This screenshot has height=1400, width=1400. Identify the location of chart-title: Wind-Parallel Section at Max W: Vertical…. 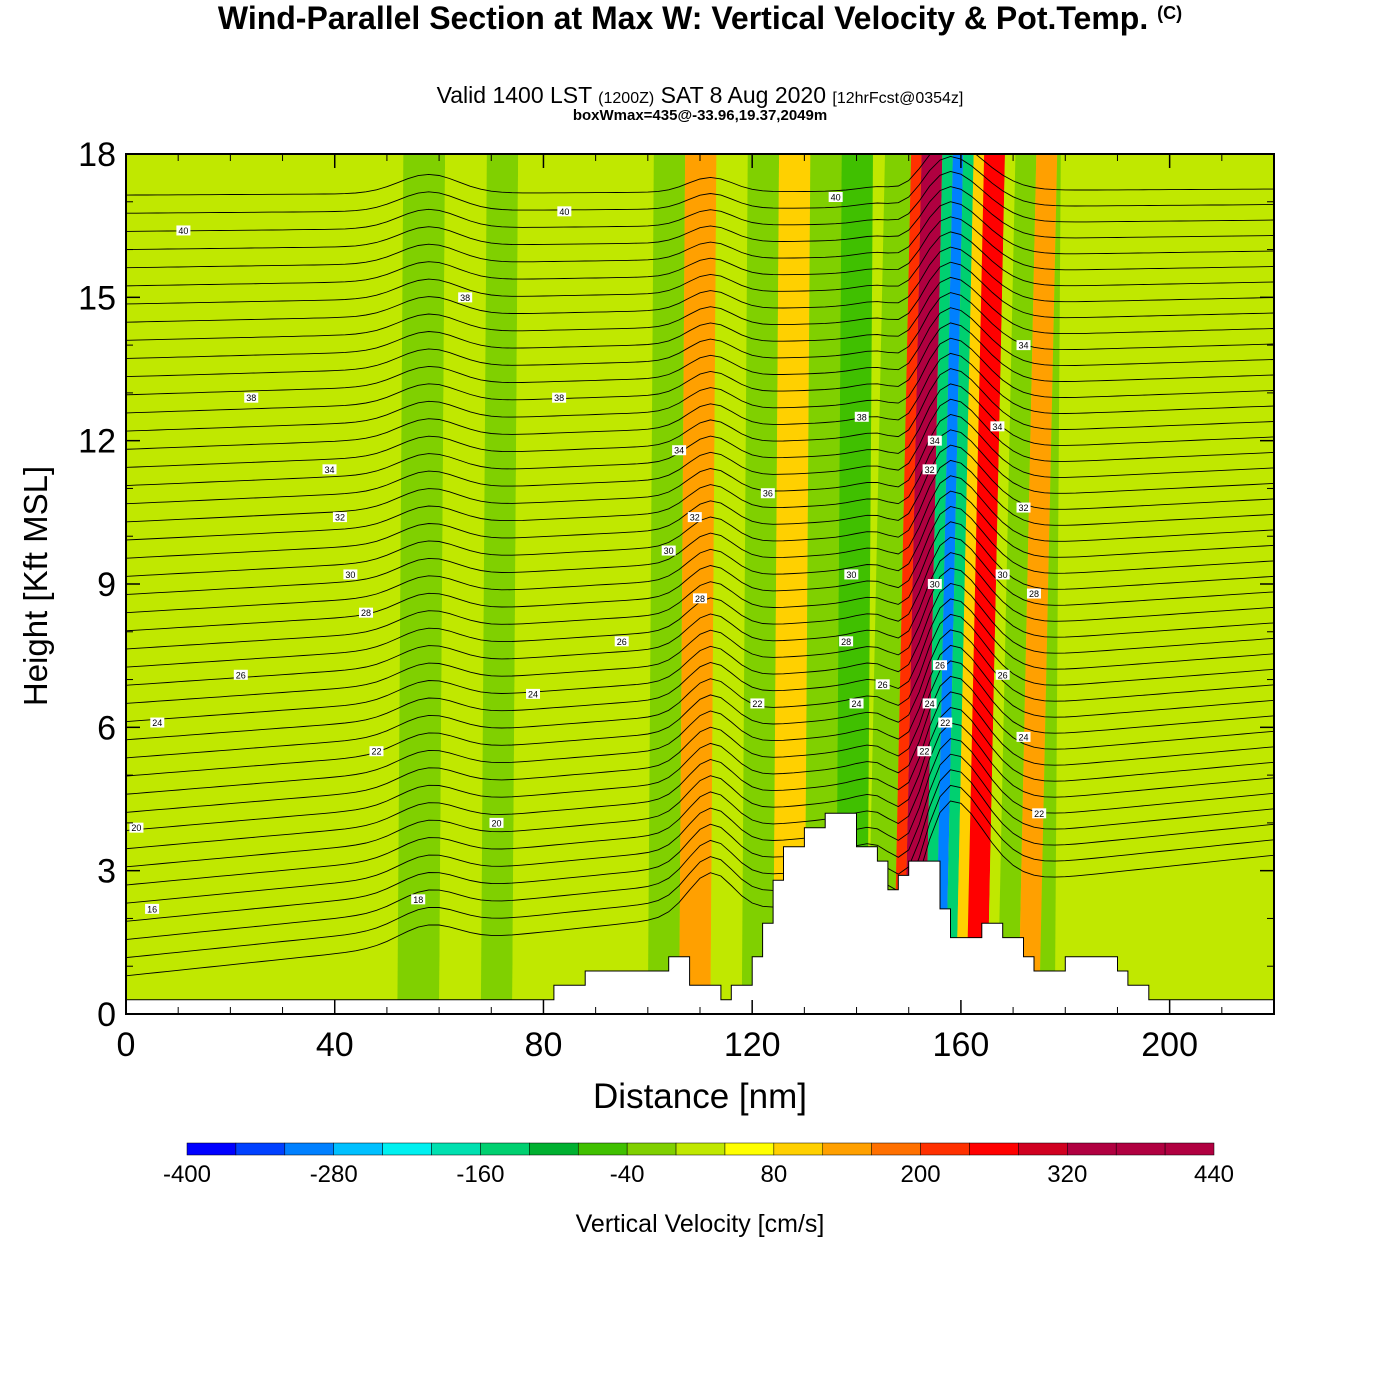
(700, 18).